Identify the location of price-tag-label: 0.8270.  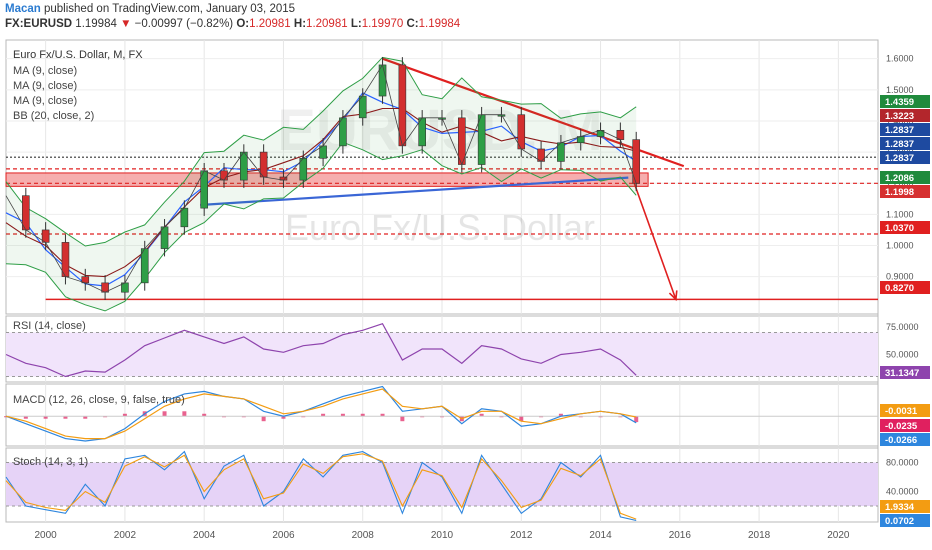
(899, 288).